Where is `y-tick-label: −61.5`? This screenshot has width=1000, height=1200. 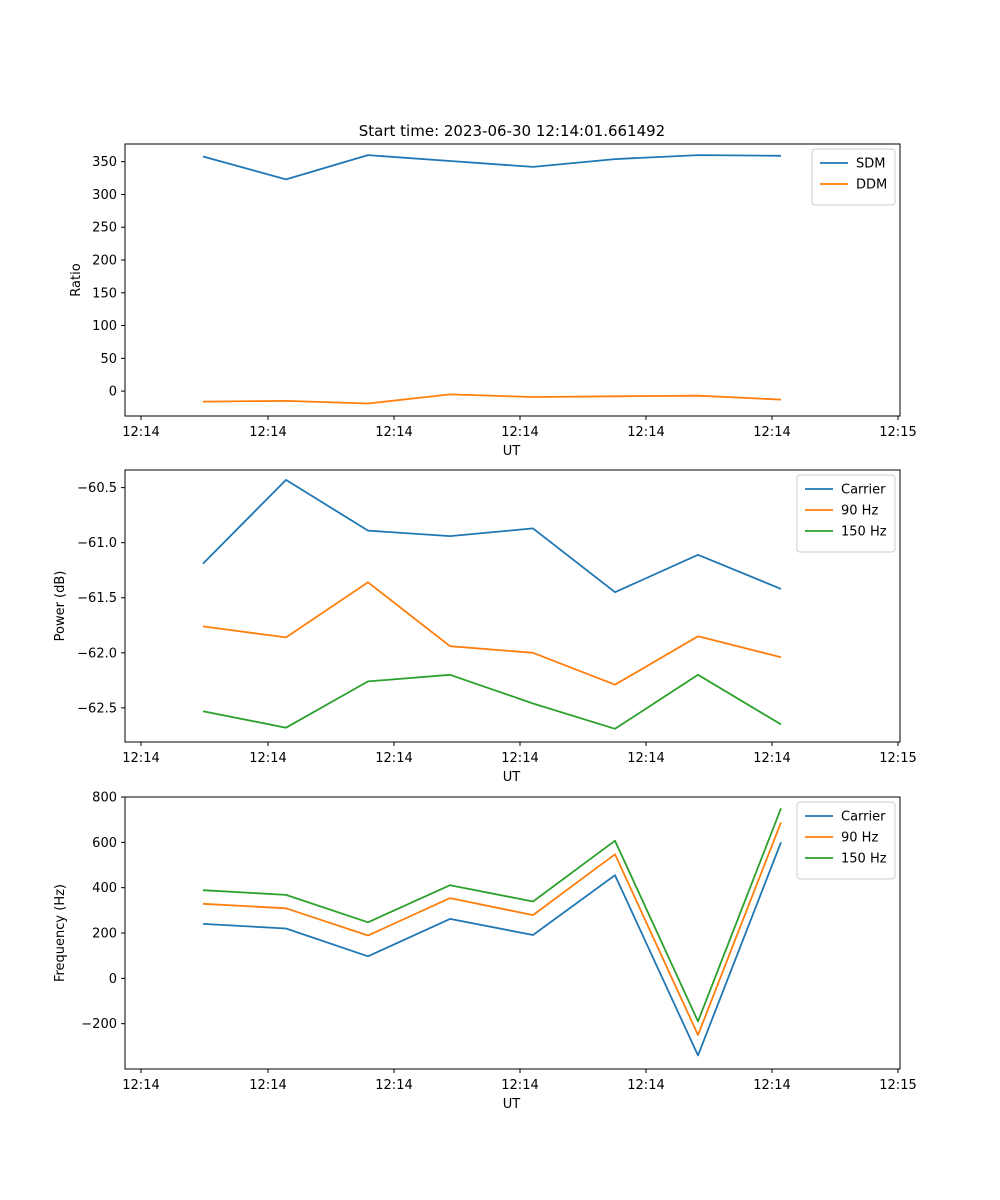 y-tick-label: −61.5 is located at coordinates (97, 598).